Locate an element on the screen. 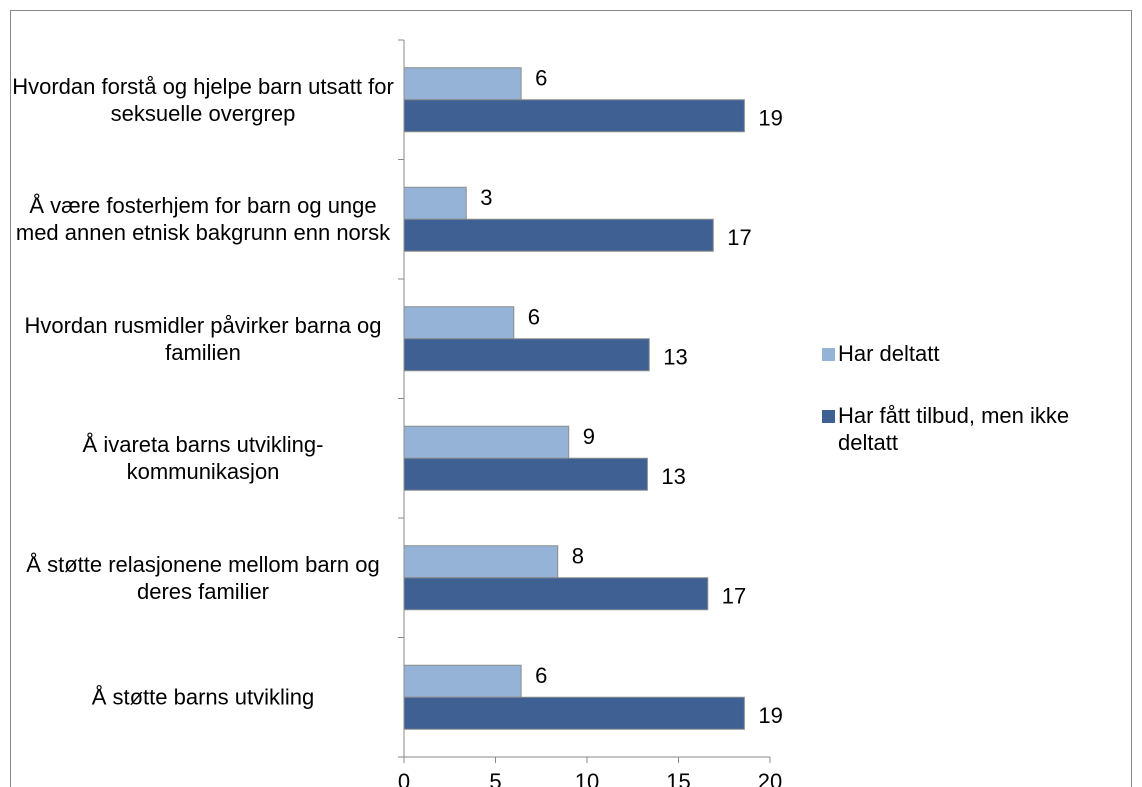 This screenshot has width=1142, height=787. x-tick-label: 10 is located at coordinates (587, 778).